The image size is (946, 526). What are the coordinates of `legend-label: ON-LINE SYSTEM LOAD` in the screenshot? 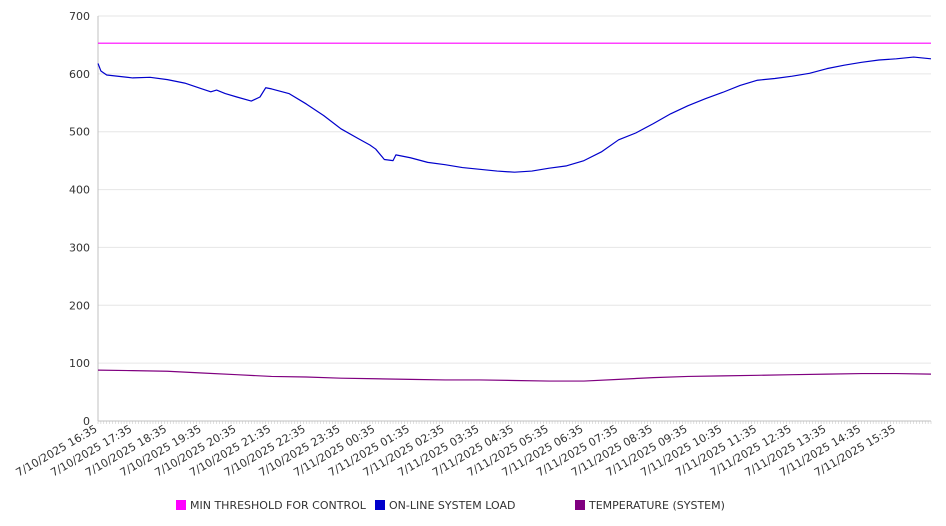 It's located at (452, 505).